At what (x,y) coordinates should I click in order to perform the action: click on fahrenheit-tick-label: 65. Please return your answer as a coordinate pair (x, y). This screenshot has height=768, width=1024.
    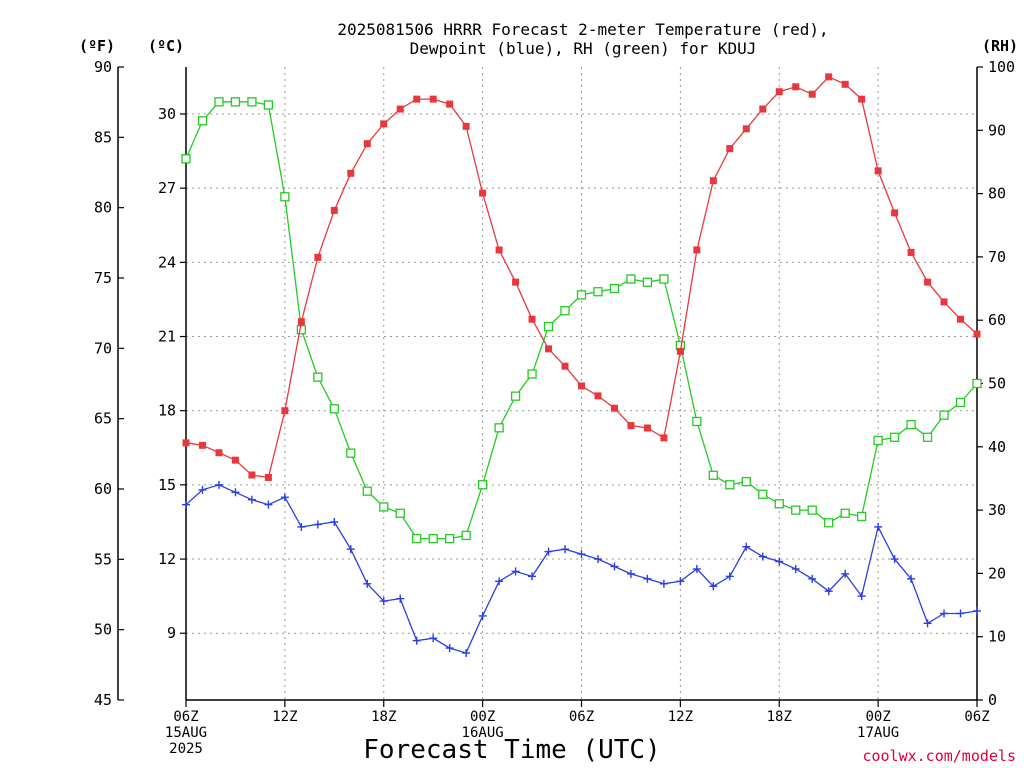
    Looking at the image, I should click on (103, 419).